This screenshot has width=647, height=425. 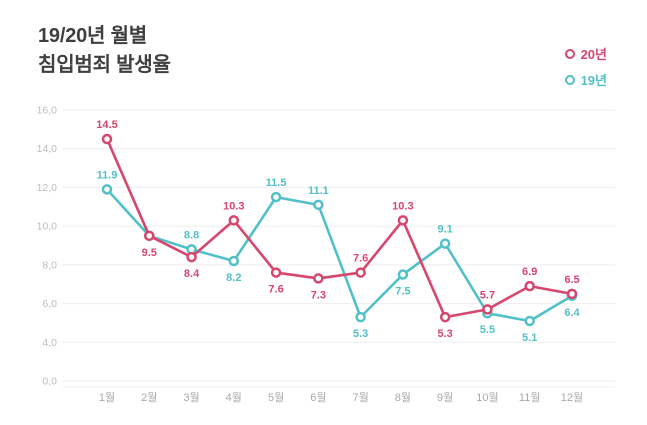 I want to click on data-point-label: 11.5, so click(x=276, y=183).